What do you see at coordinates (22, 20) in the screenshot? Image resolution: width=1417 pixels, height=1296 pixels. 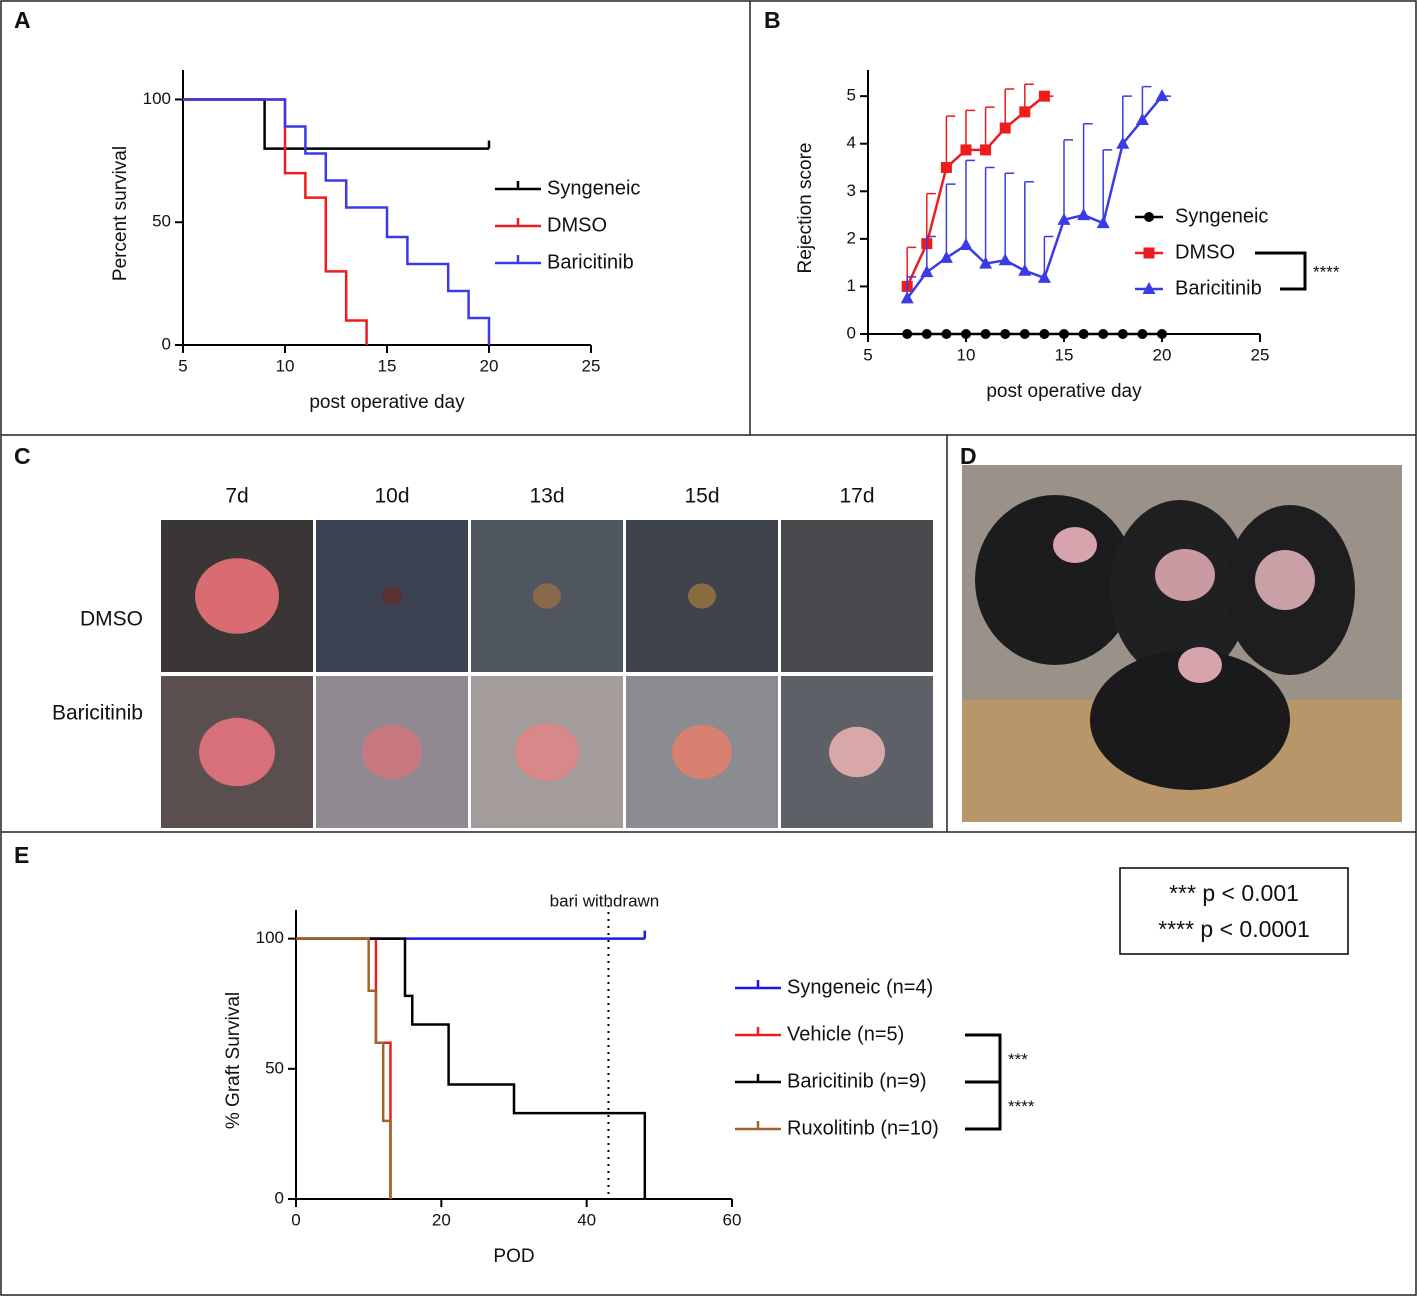 I see `panel-label: A` at bounding box center [22, 20].